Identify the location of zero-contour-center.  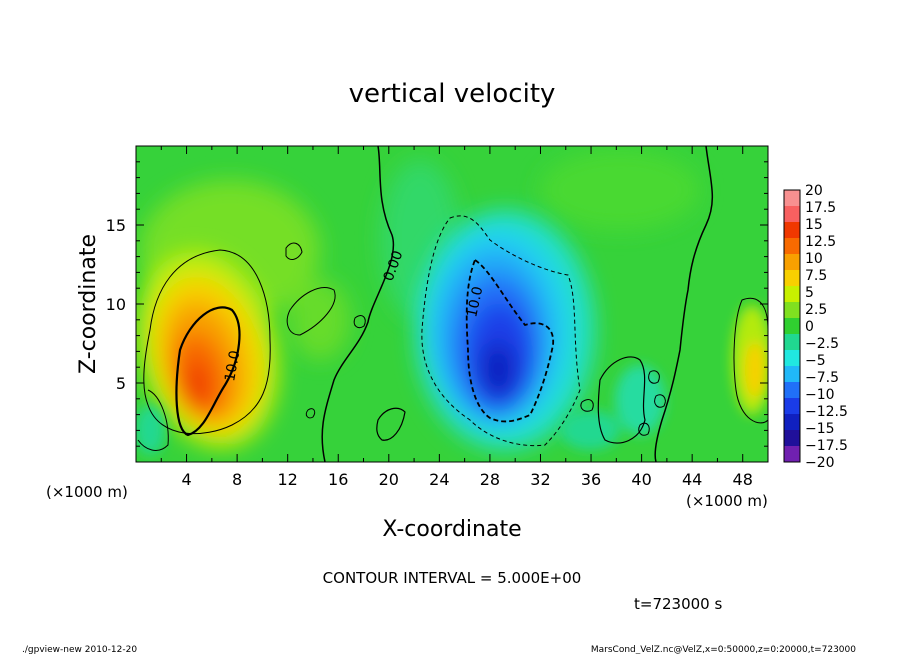
(358, 304).